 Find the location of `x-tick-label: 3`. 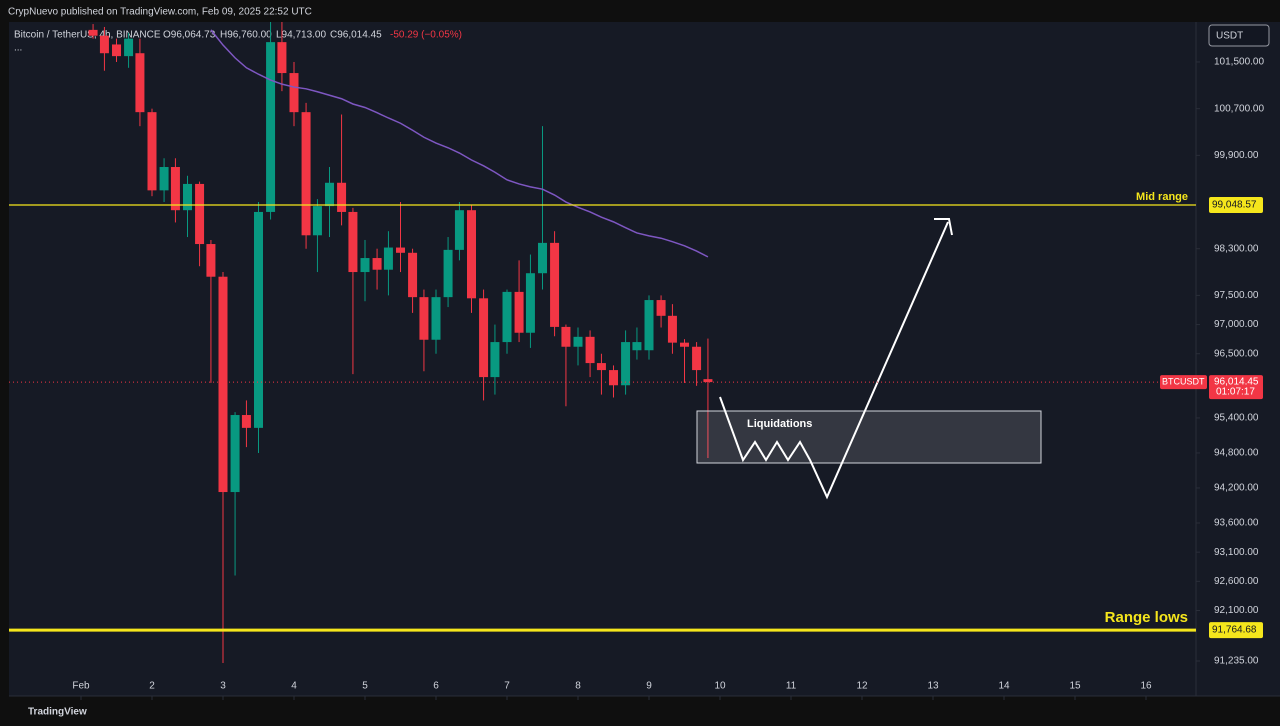

x-tick-label: 3 is located at coordinates (223, 686).